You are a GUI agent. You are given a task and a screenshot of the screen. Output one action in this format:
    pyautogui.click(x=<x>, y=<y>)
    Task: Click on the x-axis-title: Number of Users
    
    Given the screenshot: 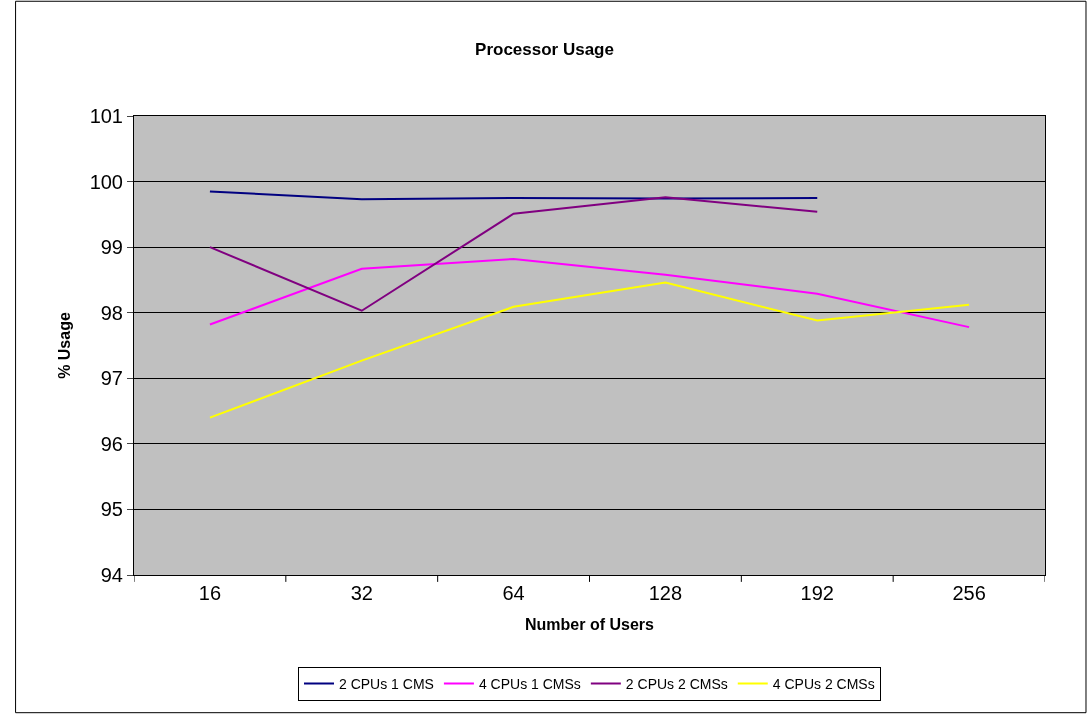 What is the action you would take?
    pyautogui.click(x=590, y=624)
    